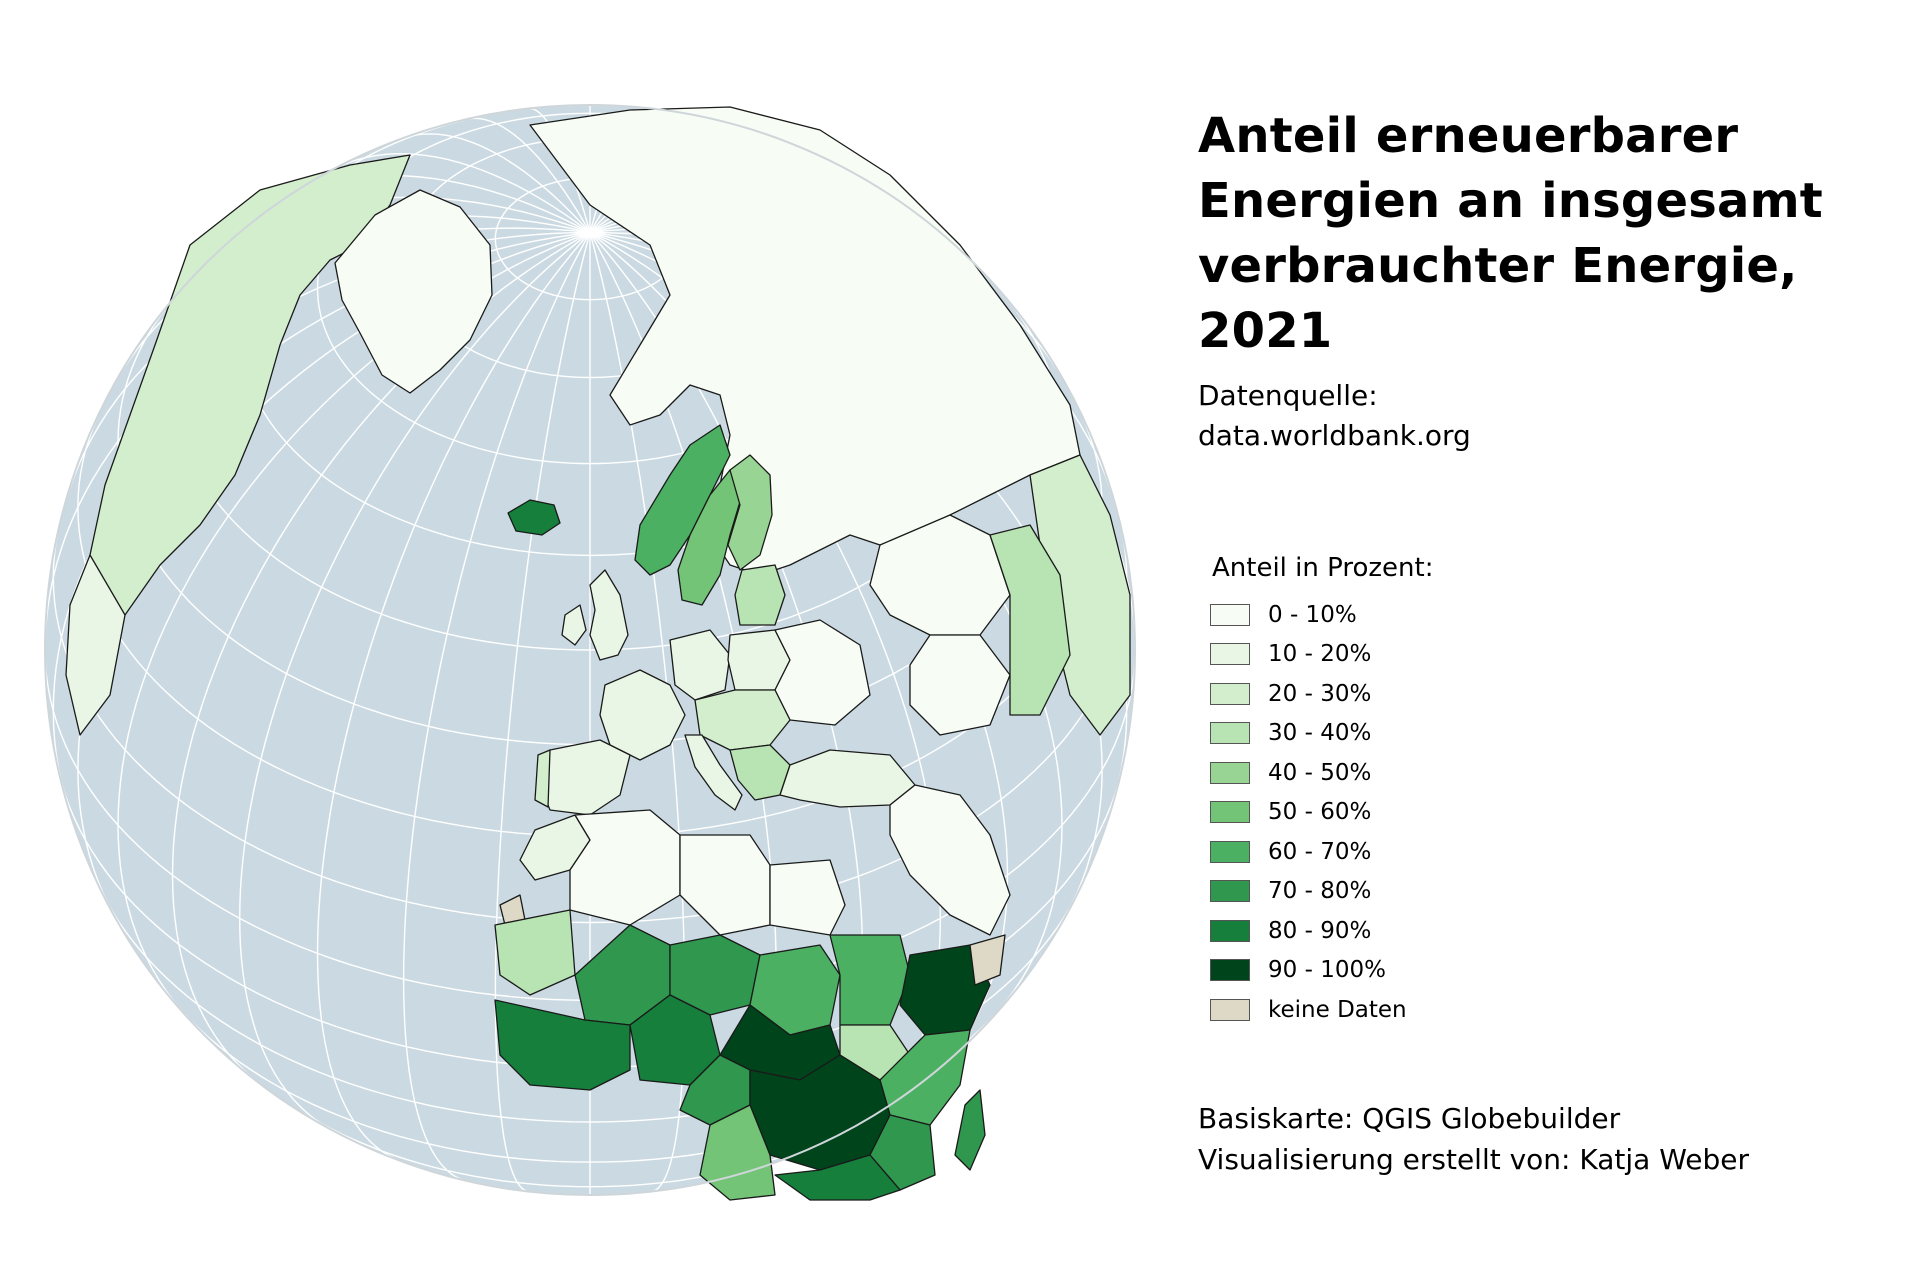 This screenshot has width=1920, height=1261. What do you see at coordinates (970, 1130) in the screenshot?
I see `country-madagascar` at bounding box center [970, 1130].